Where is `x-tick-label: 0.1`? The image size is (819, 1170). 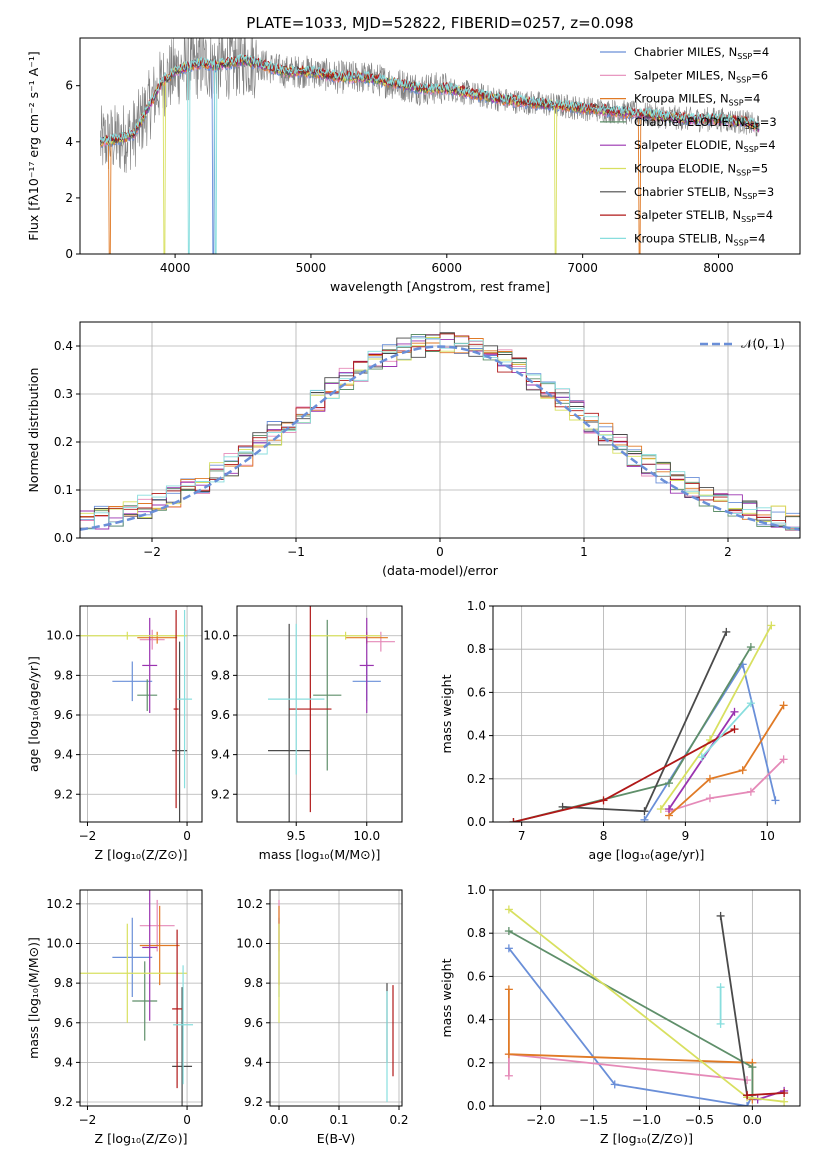
x-tick-label: 0.1 is located at coordinates (338, 1120).